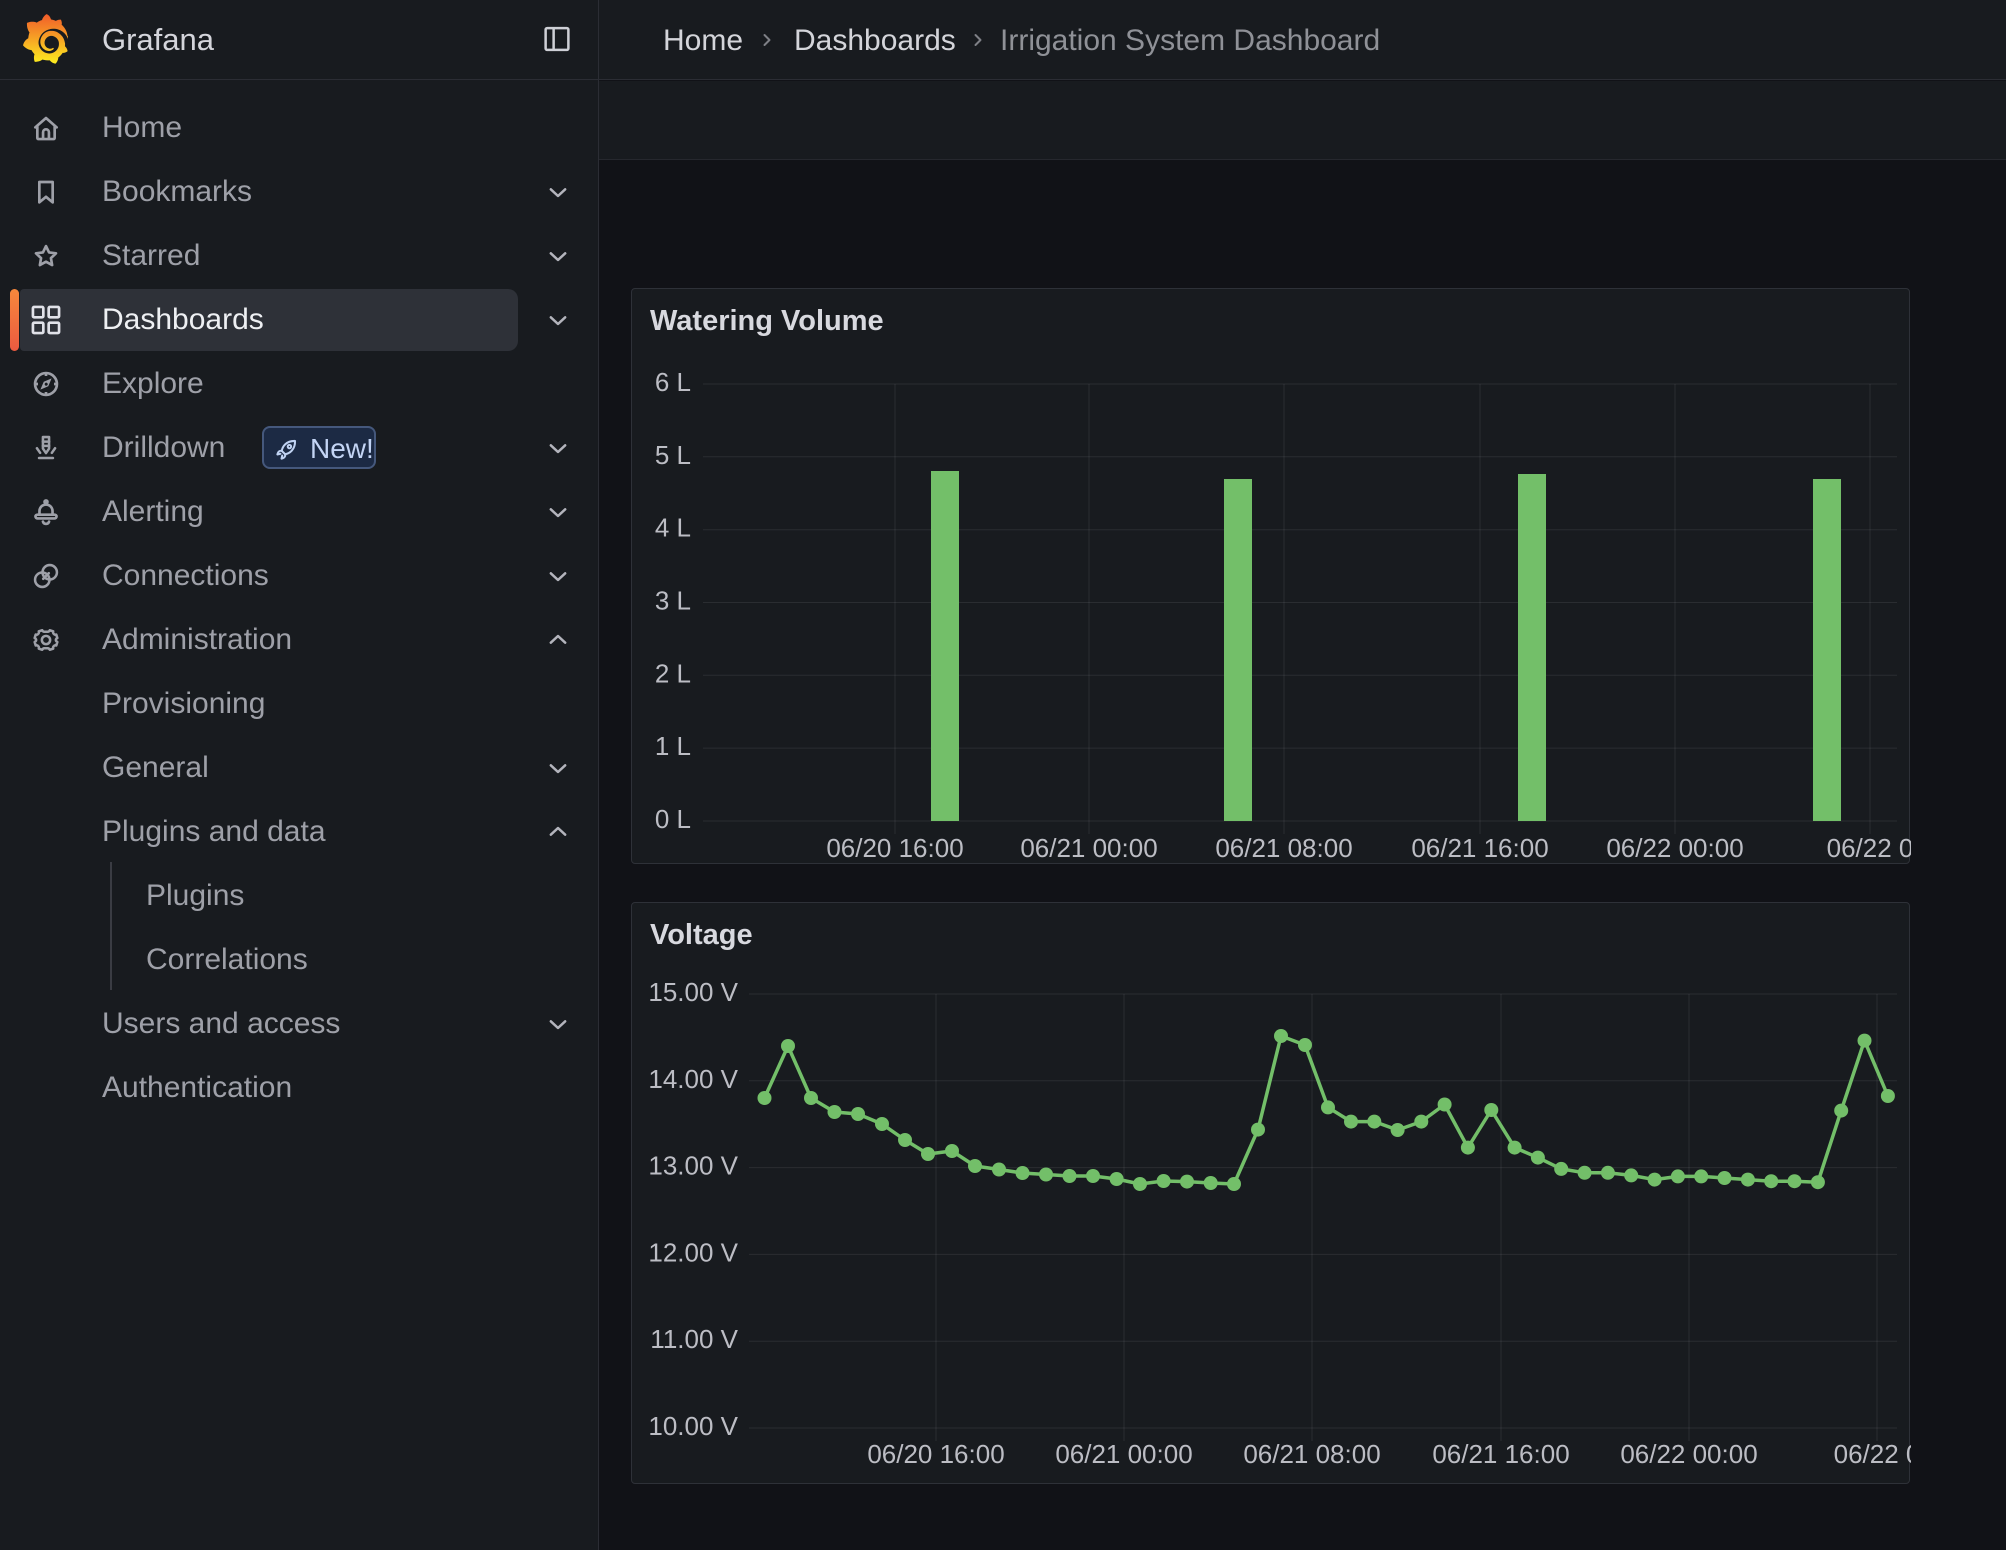 This screenshot has height=1550, width=2006. I want to click on svg-text: 12.00 V, so click(693, 1252).